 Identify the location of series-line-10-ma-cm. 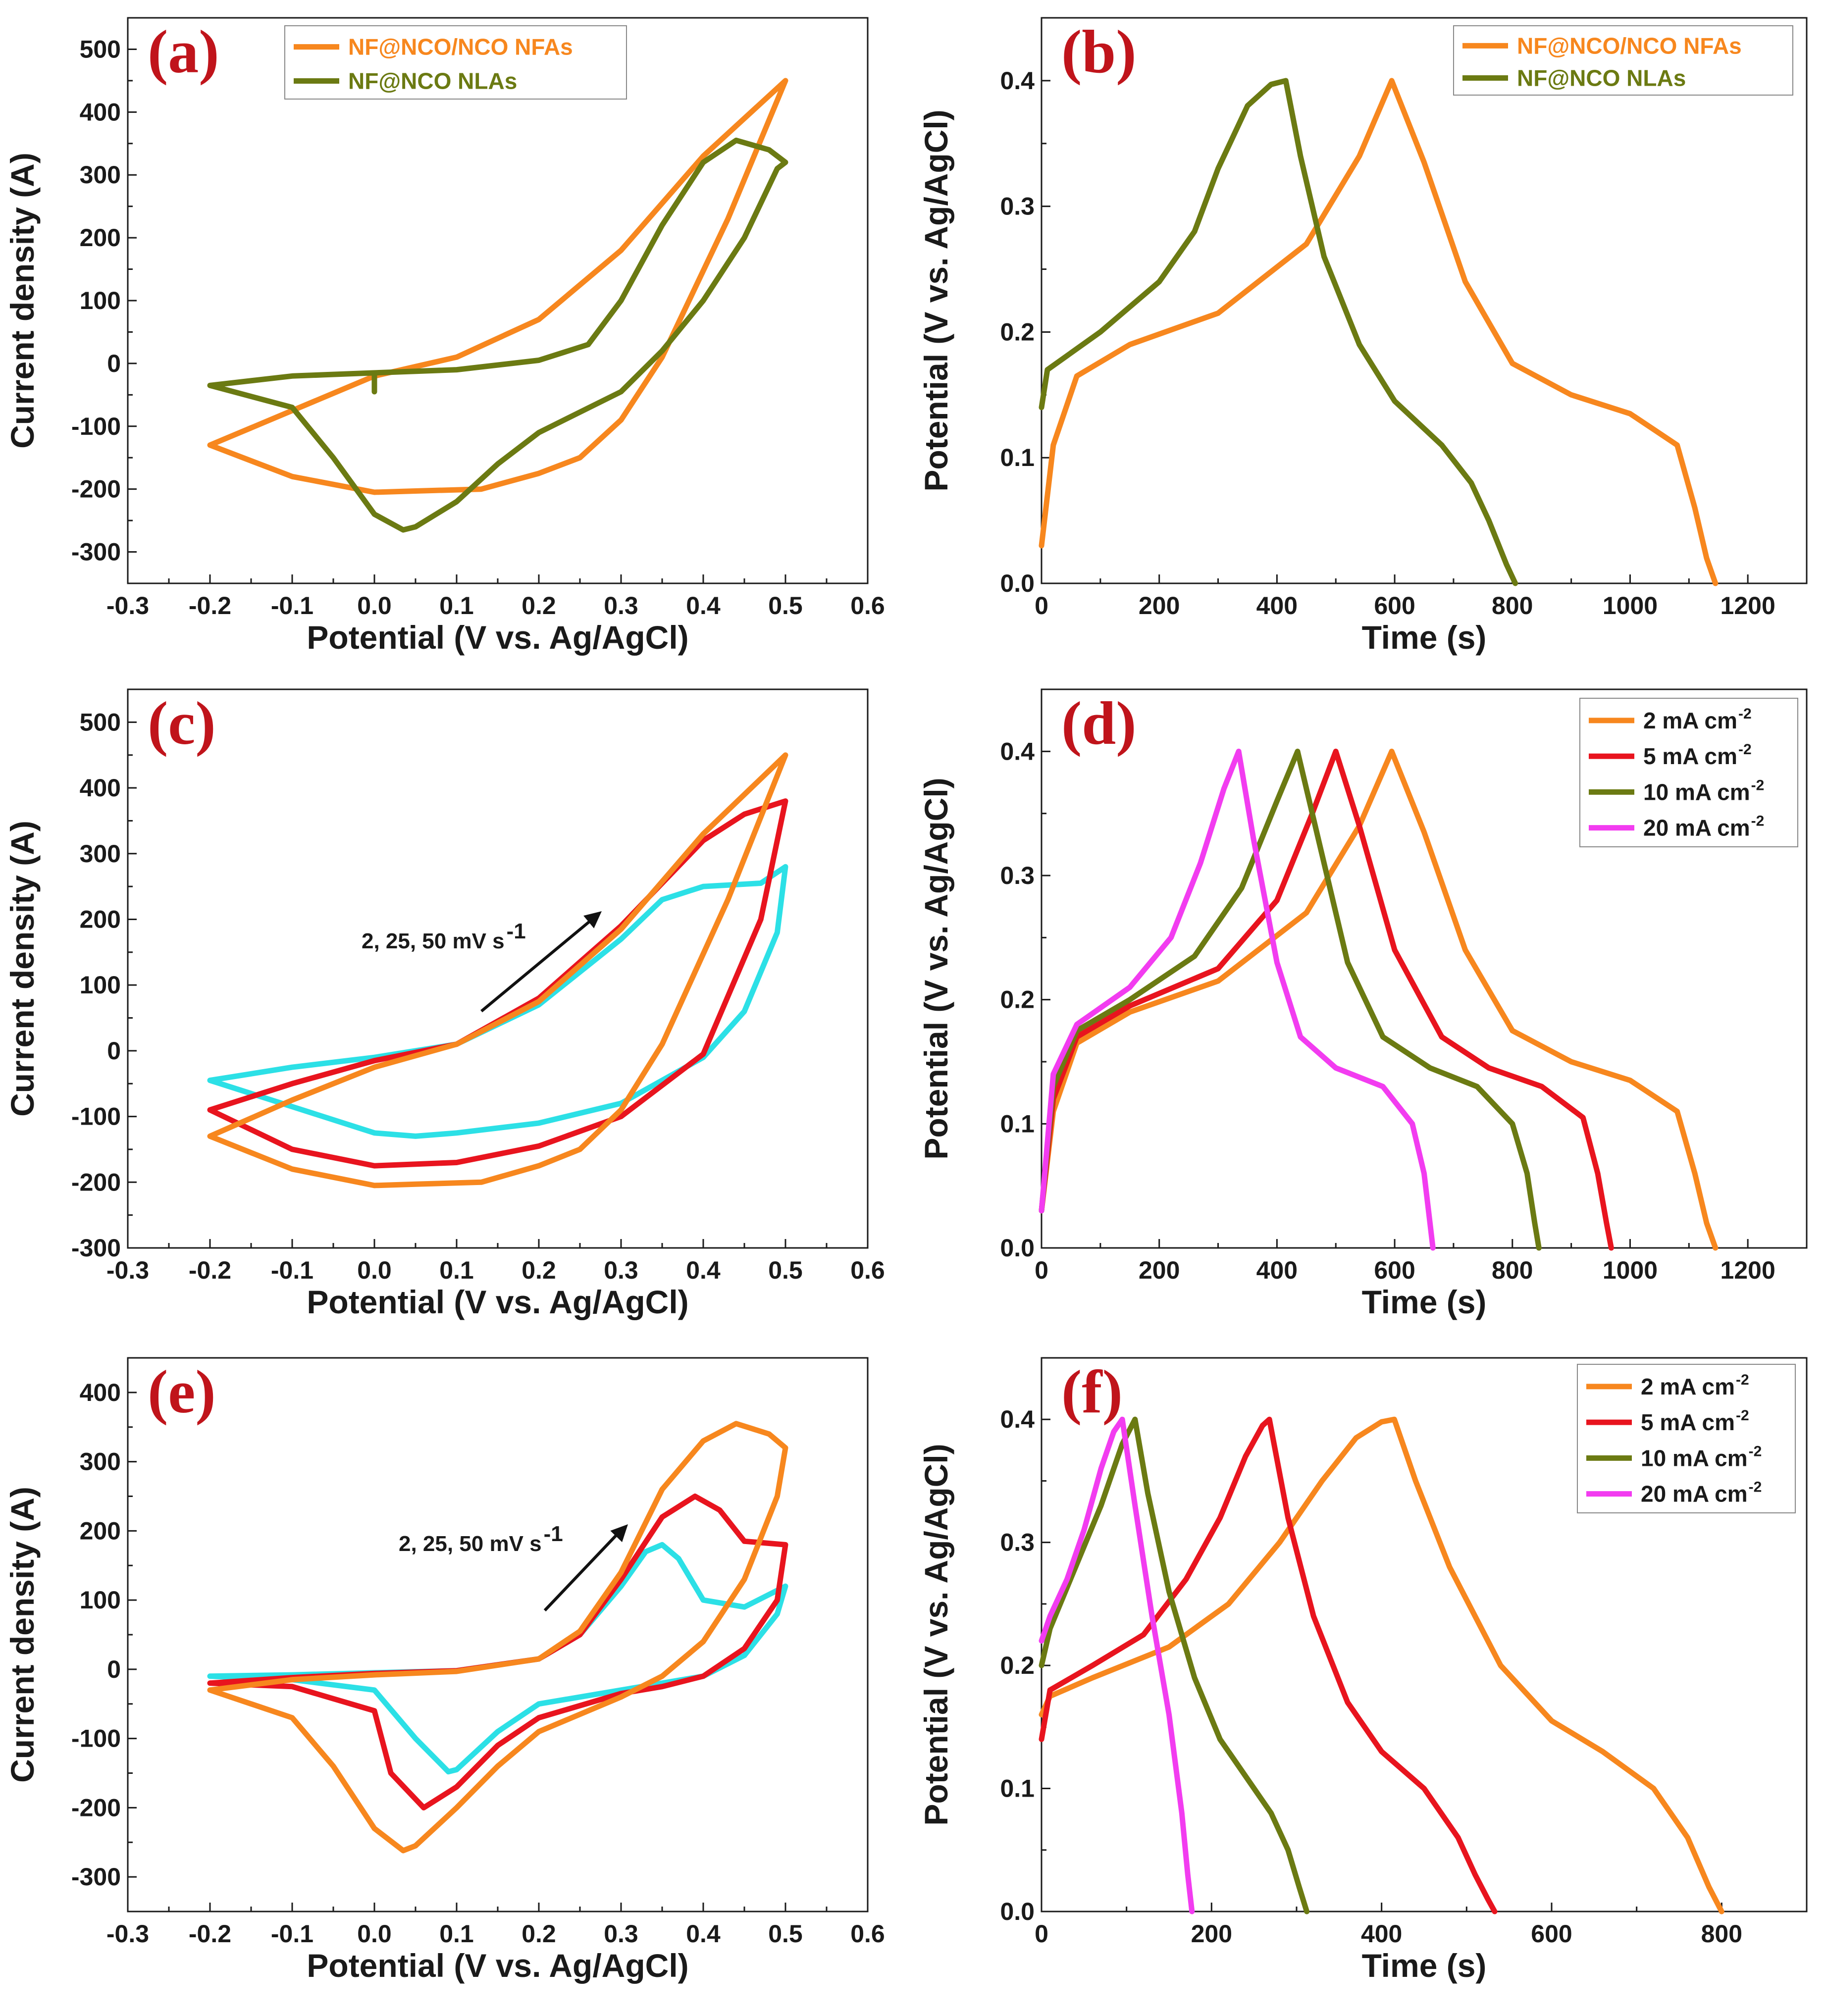
(1174, 1665).